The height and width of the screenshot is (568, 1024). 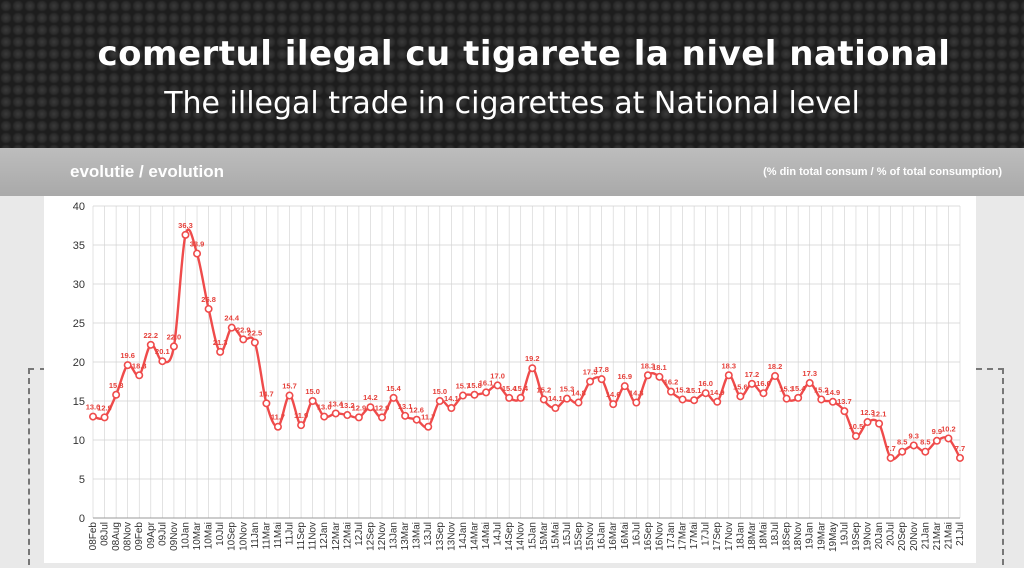 What do you see at coordinates (324, 535) in the screenshot?
I see `x-tick-label: 12Jan` at bounding box center [324, 535].